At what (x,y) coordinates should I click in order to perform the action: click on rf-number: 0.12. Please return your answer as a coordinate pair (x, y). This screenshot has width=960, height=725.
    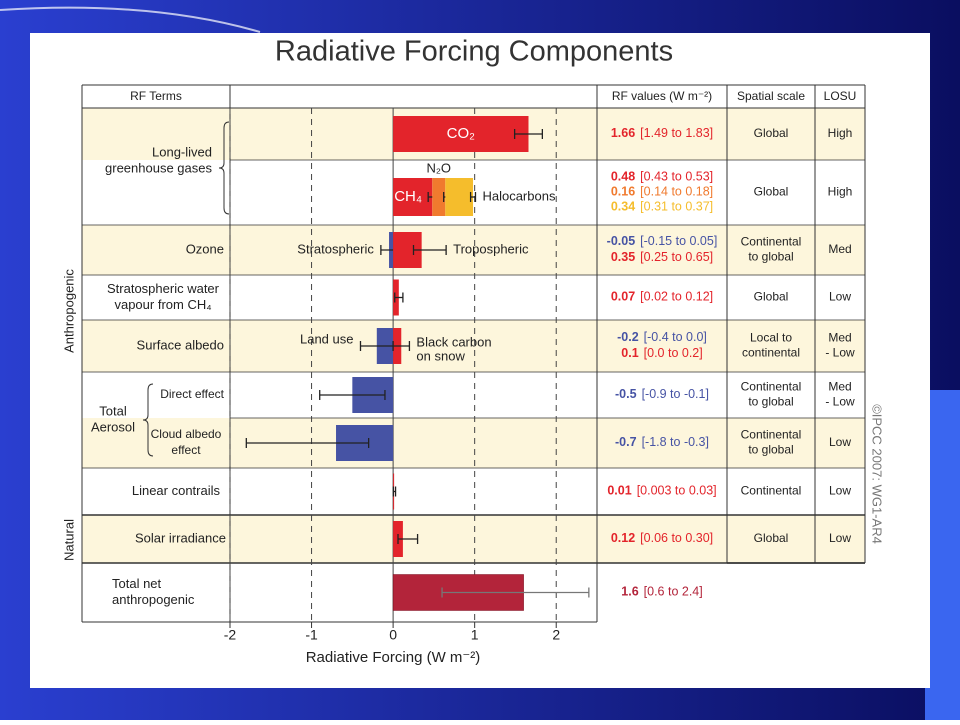
    Looking at the image, I should click on (623, 538).